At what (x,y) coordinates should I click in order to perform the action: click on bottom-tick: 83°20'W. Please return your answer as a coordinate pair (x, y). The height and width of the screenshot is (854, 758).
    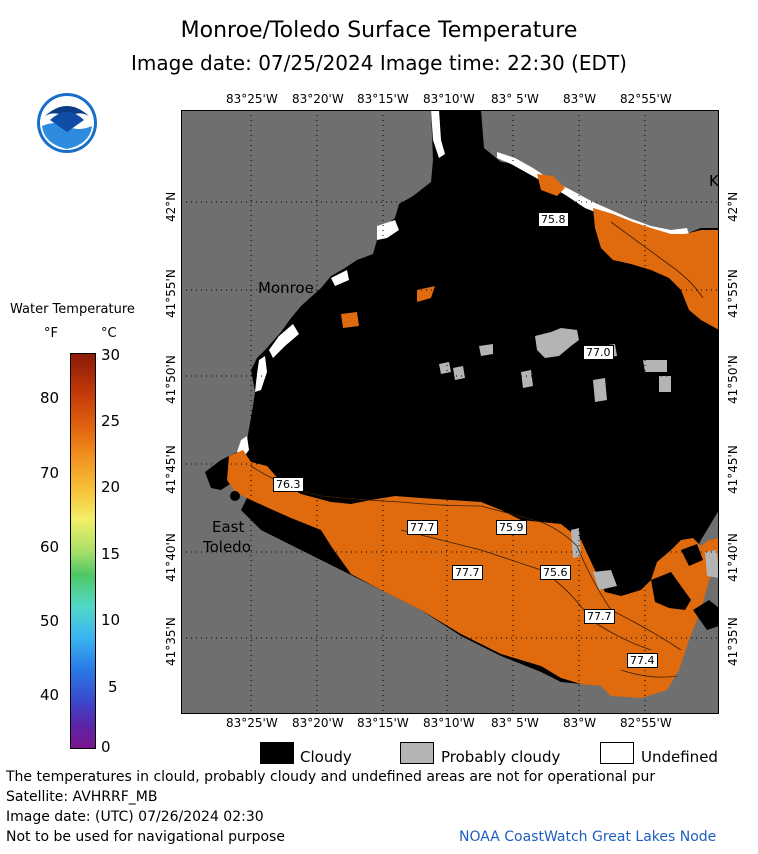
    Looking at the image, I should click on (318, 723).